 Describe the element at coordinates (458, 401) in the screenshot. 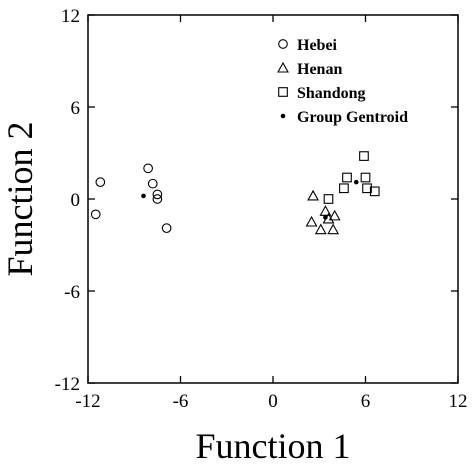

I see `x-tick-label: 12` at that location.